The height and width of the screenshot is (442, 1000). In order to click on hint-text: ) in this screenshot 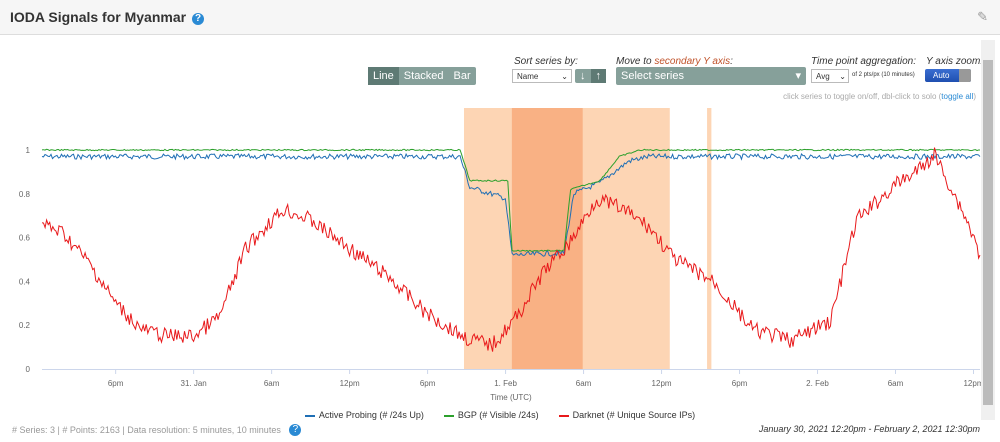, I will do `click(974, 96)`.